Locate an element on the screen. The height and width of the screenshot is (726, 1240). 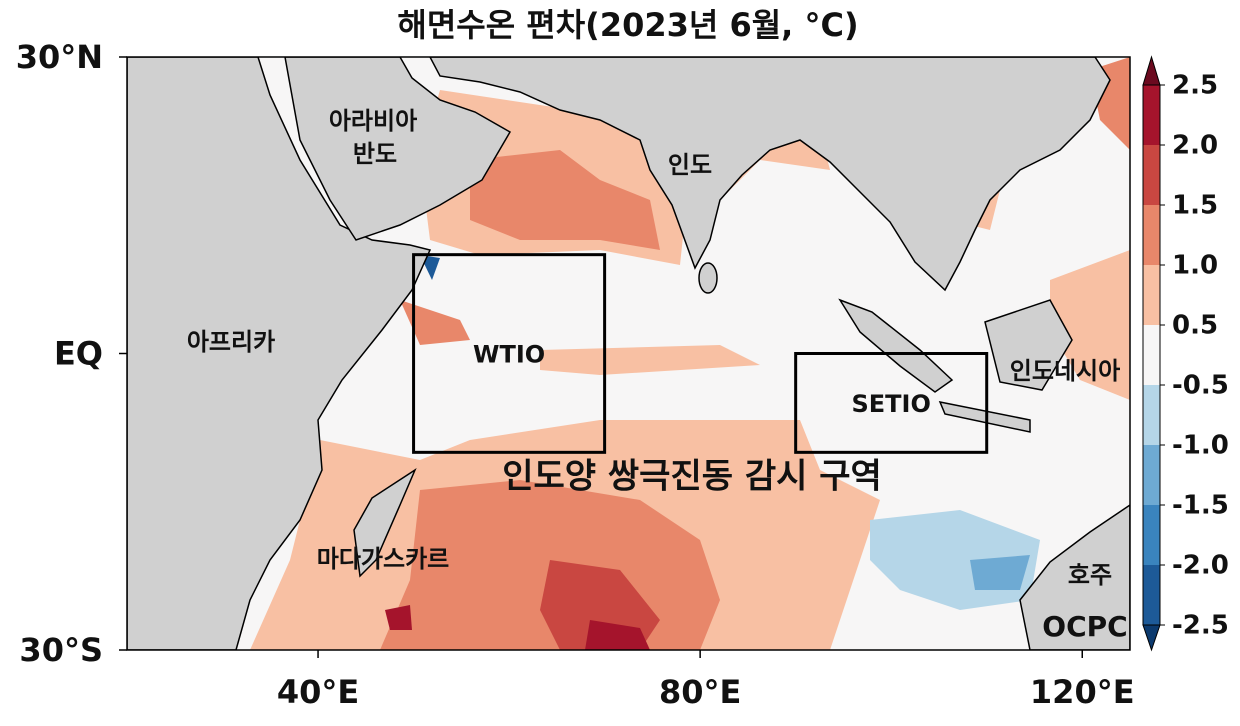
x-tick-label: 120°E is located at coordinates (1082, 692).